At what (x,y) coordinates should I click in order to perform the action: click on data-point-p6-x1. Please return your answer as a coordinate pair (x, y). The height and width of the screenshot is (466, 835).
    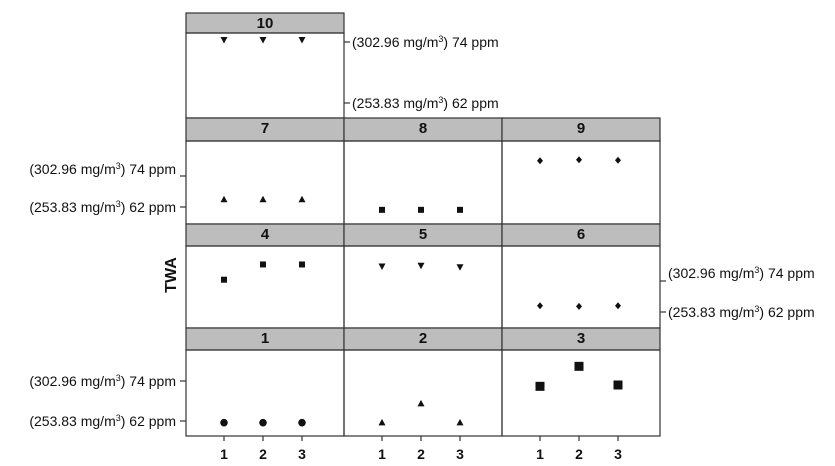
    Looking at the image, I should click on (540, 306).